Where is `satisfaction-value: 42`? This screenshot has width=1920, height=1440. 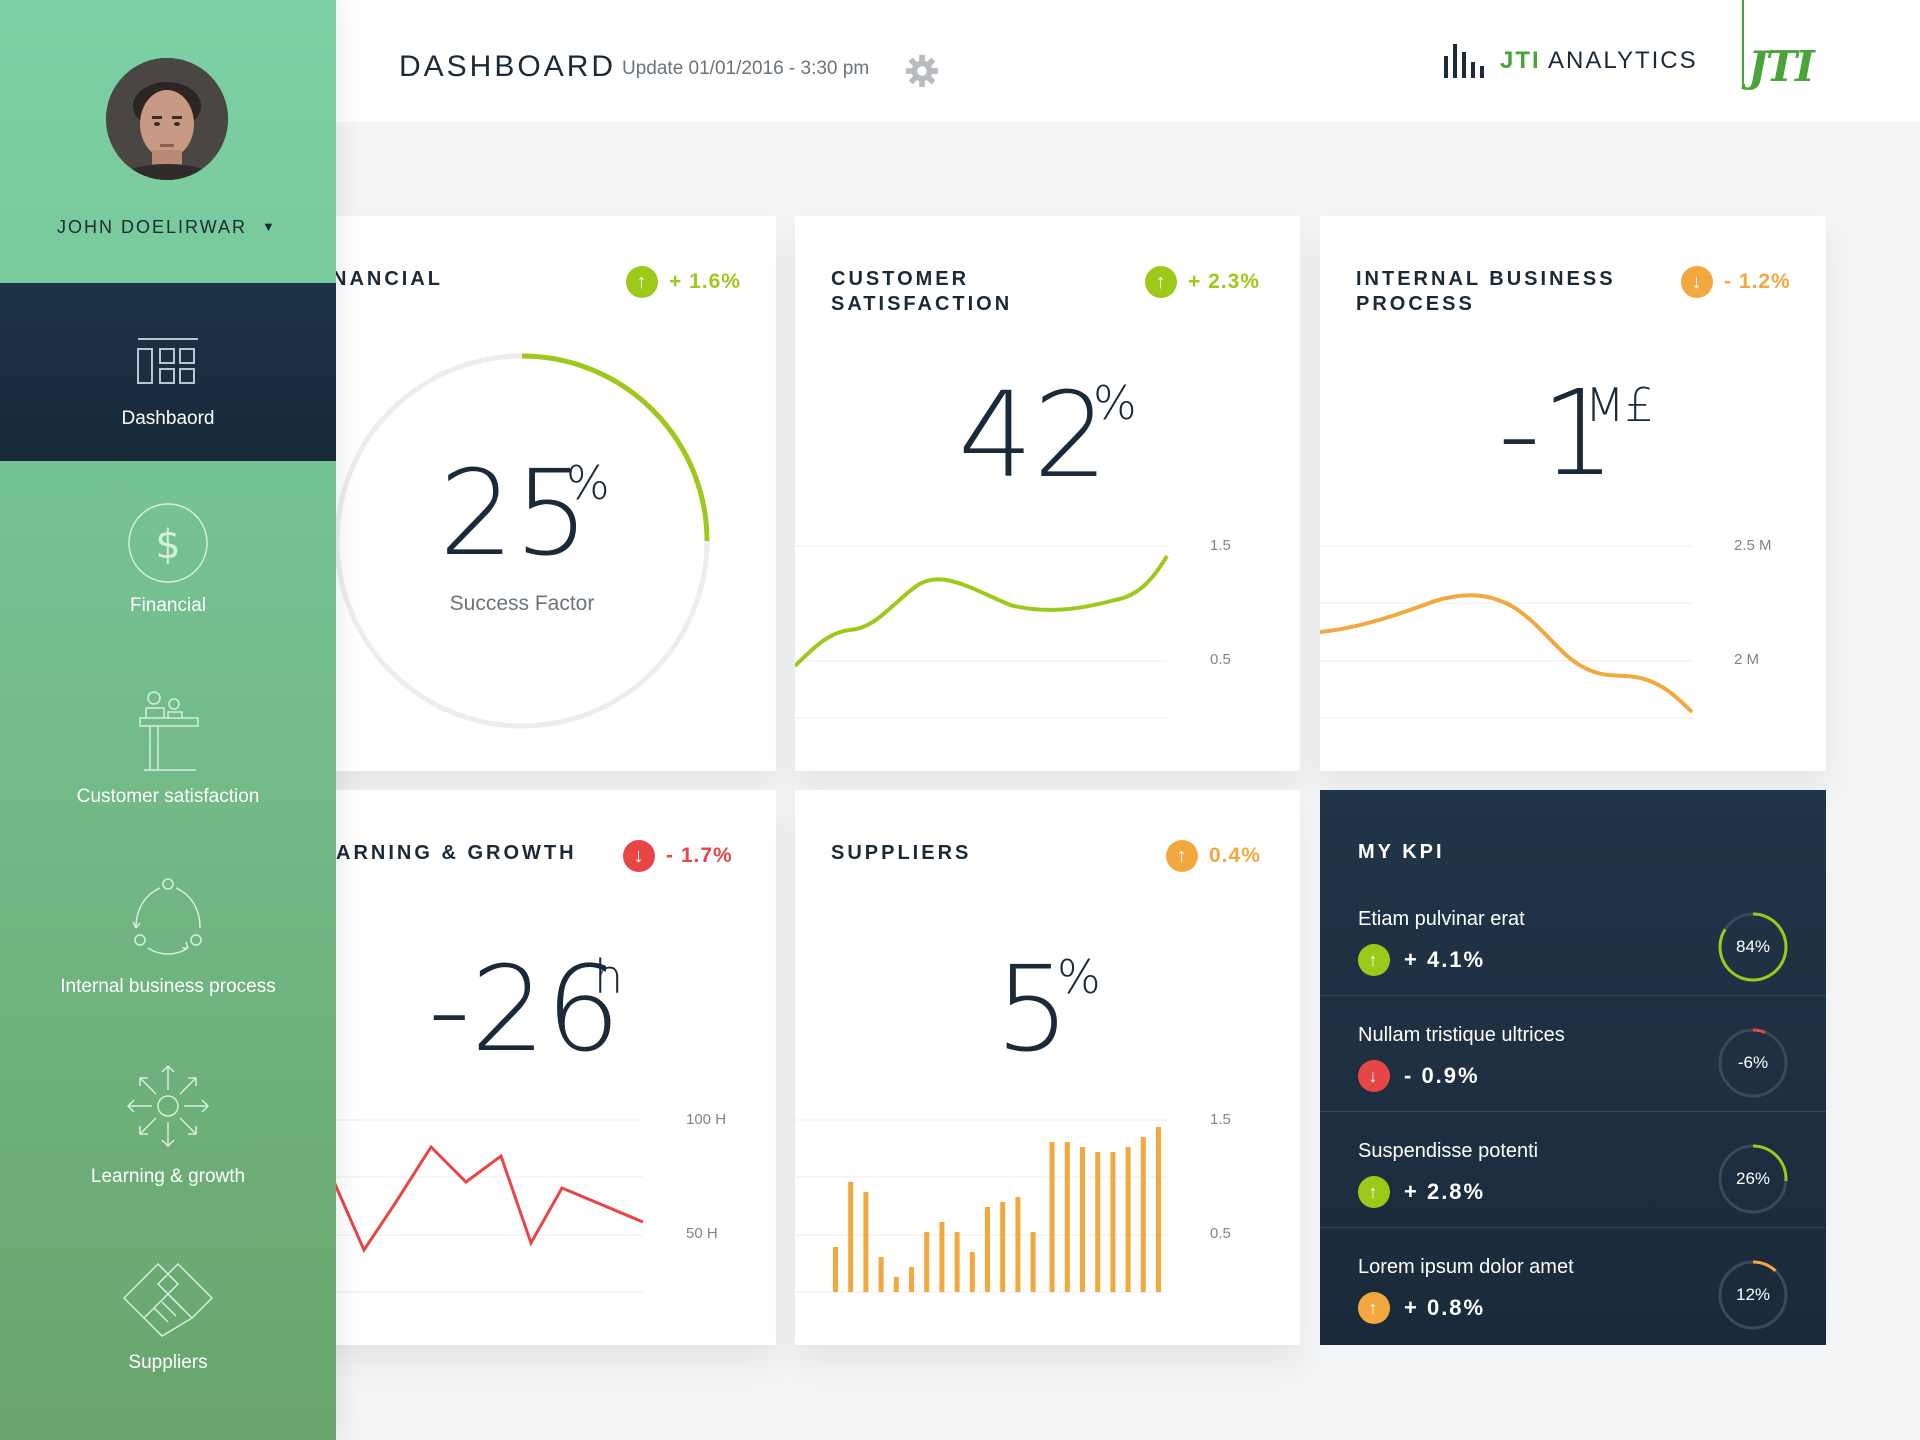 satisfaction-value: 42 is located at coordinates (1033, 435).